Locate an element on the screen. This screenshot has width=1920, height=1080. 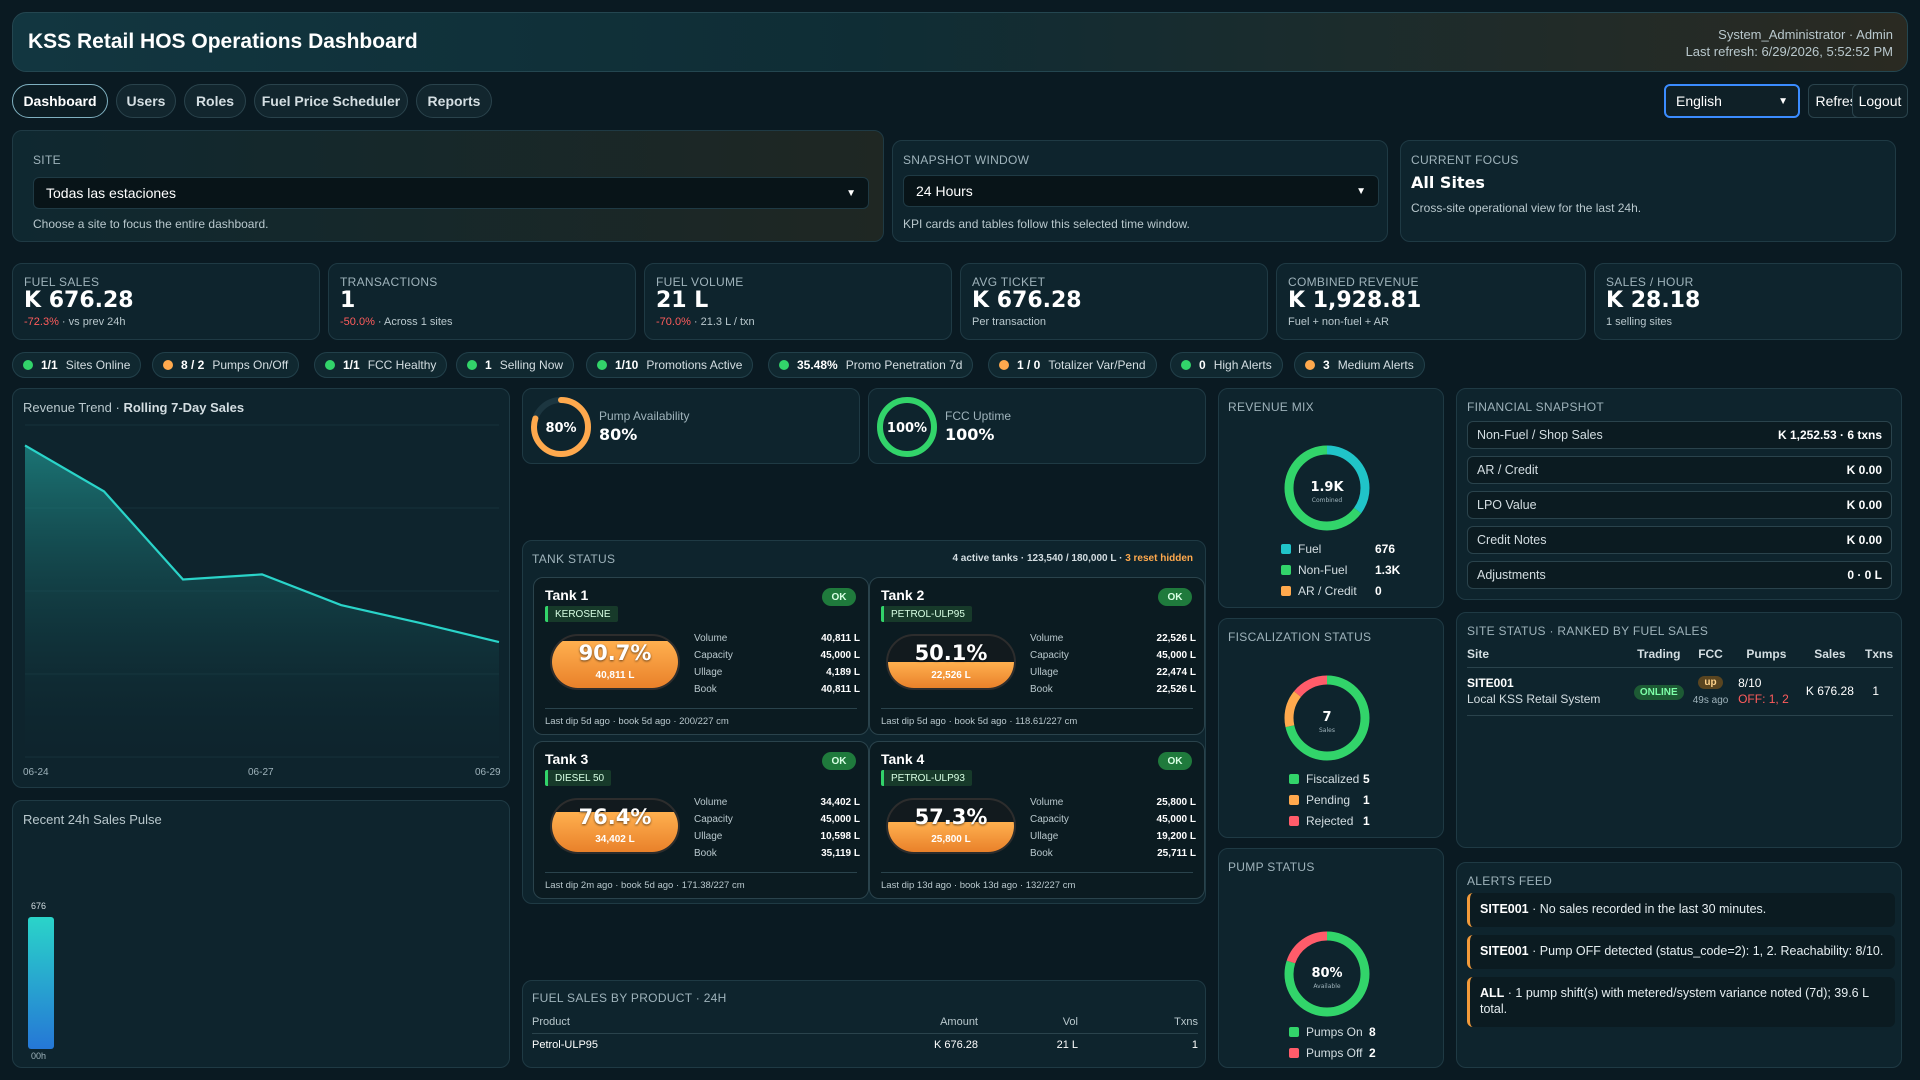
tank-hidden-link: 3 reset hidden is located at coordinates (1159, 558).